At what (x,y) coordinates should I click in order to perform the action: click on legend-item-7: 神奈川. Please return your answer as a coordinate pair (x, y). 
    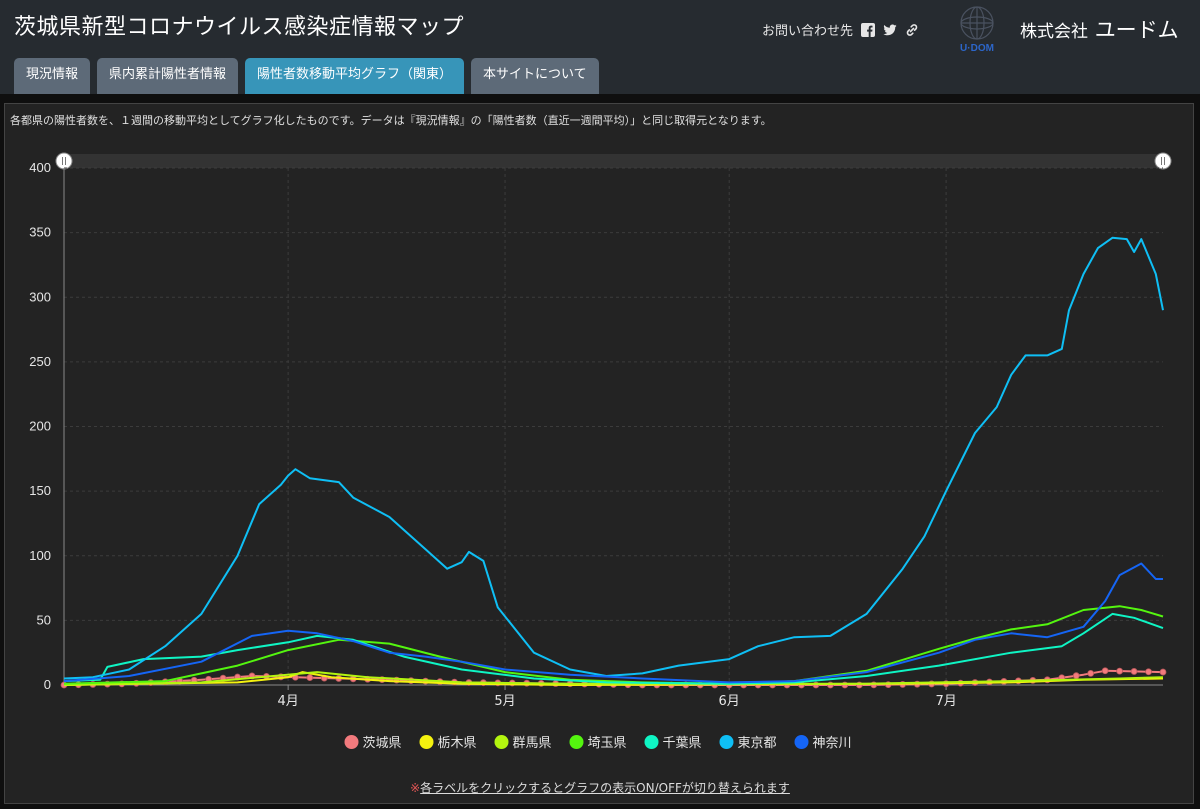
    Looking at the image, I should click on (823, 743).